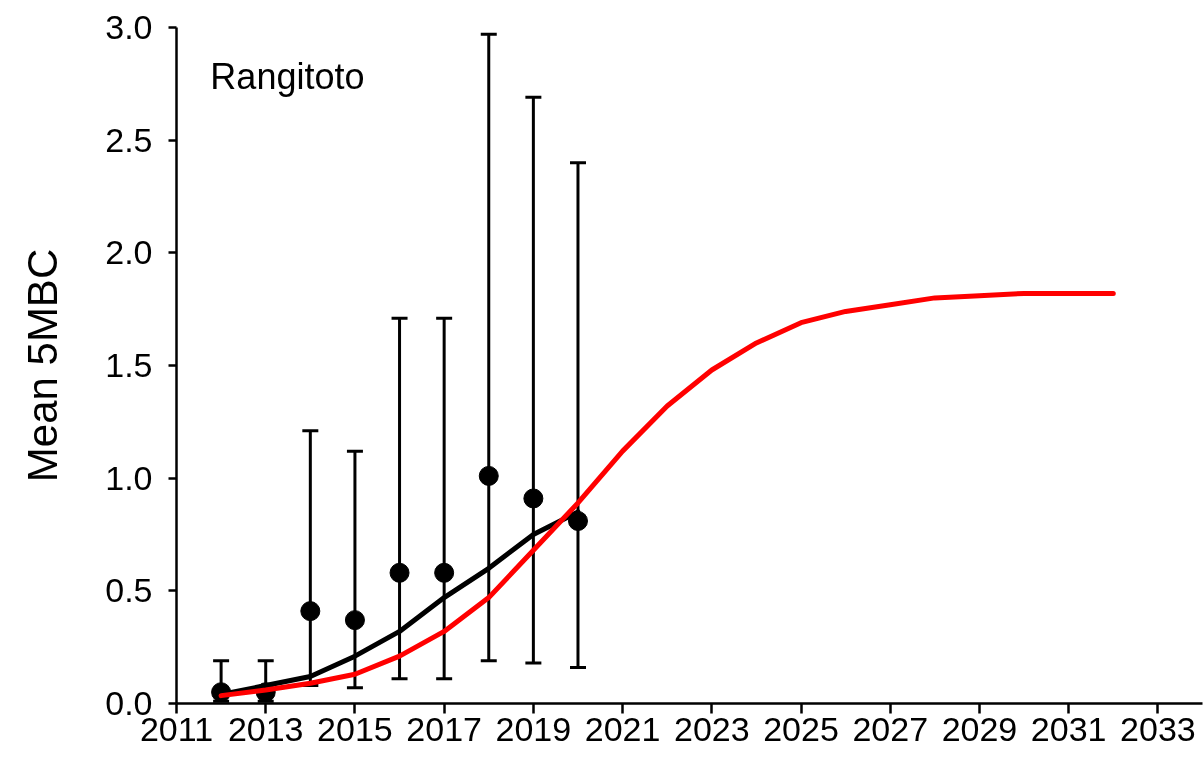 The width and height of the screenshot is (1203, 760). What do you see at coordinates (711, 728) in the screenshot?
I see `x-tick-label: 2023` at bounding box center [711, 728].